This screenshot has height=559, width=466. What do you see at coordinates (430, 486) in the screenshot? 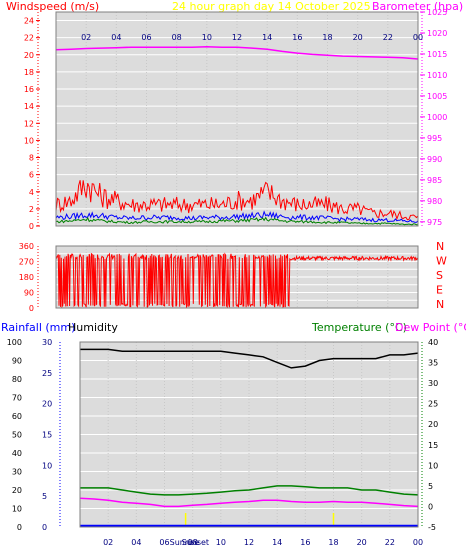
I see `temperature-y-tick-label: 5` at bounding box center [430, 486].